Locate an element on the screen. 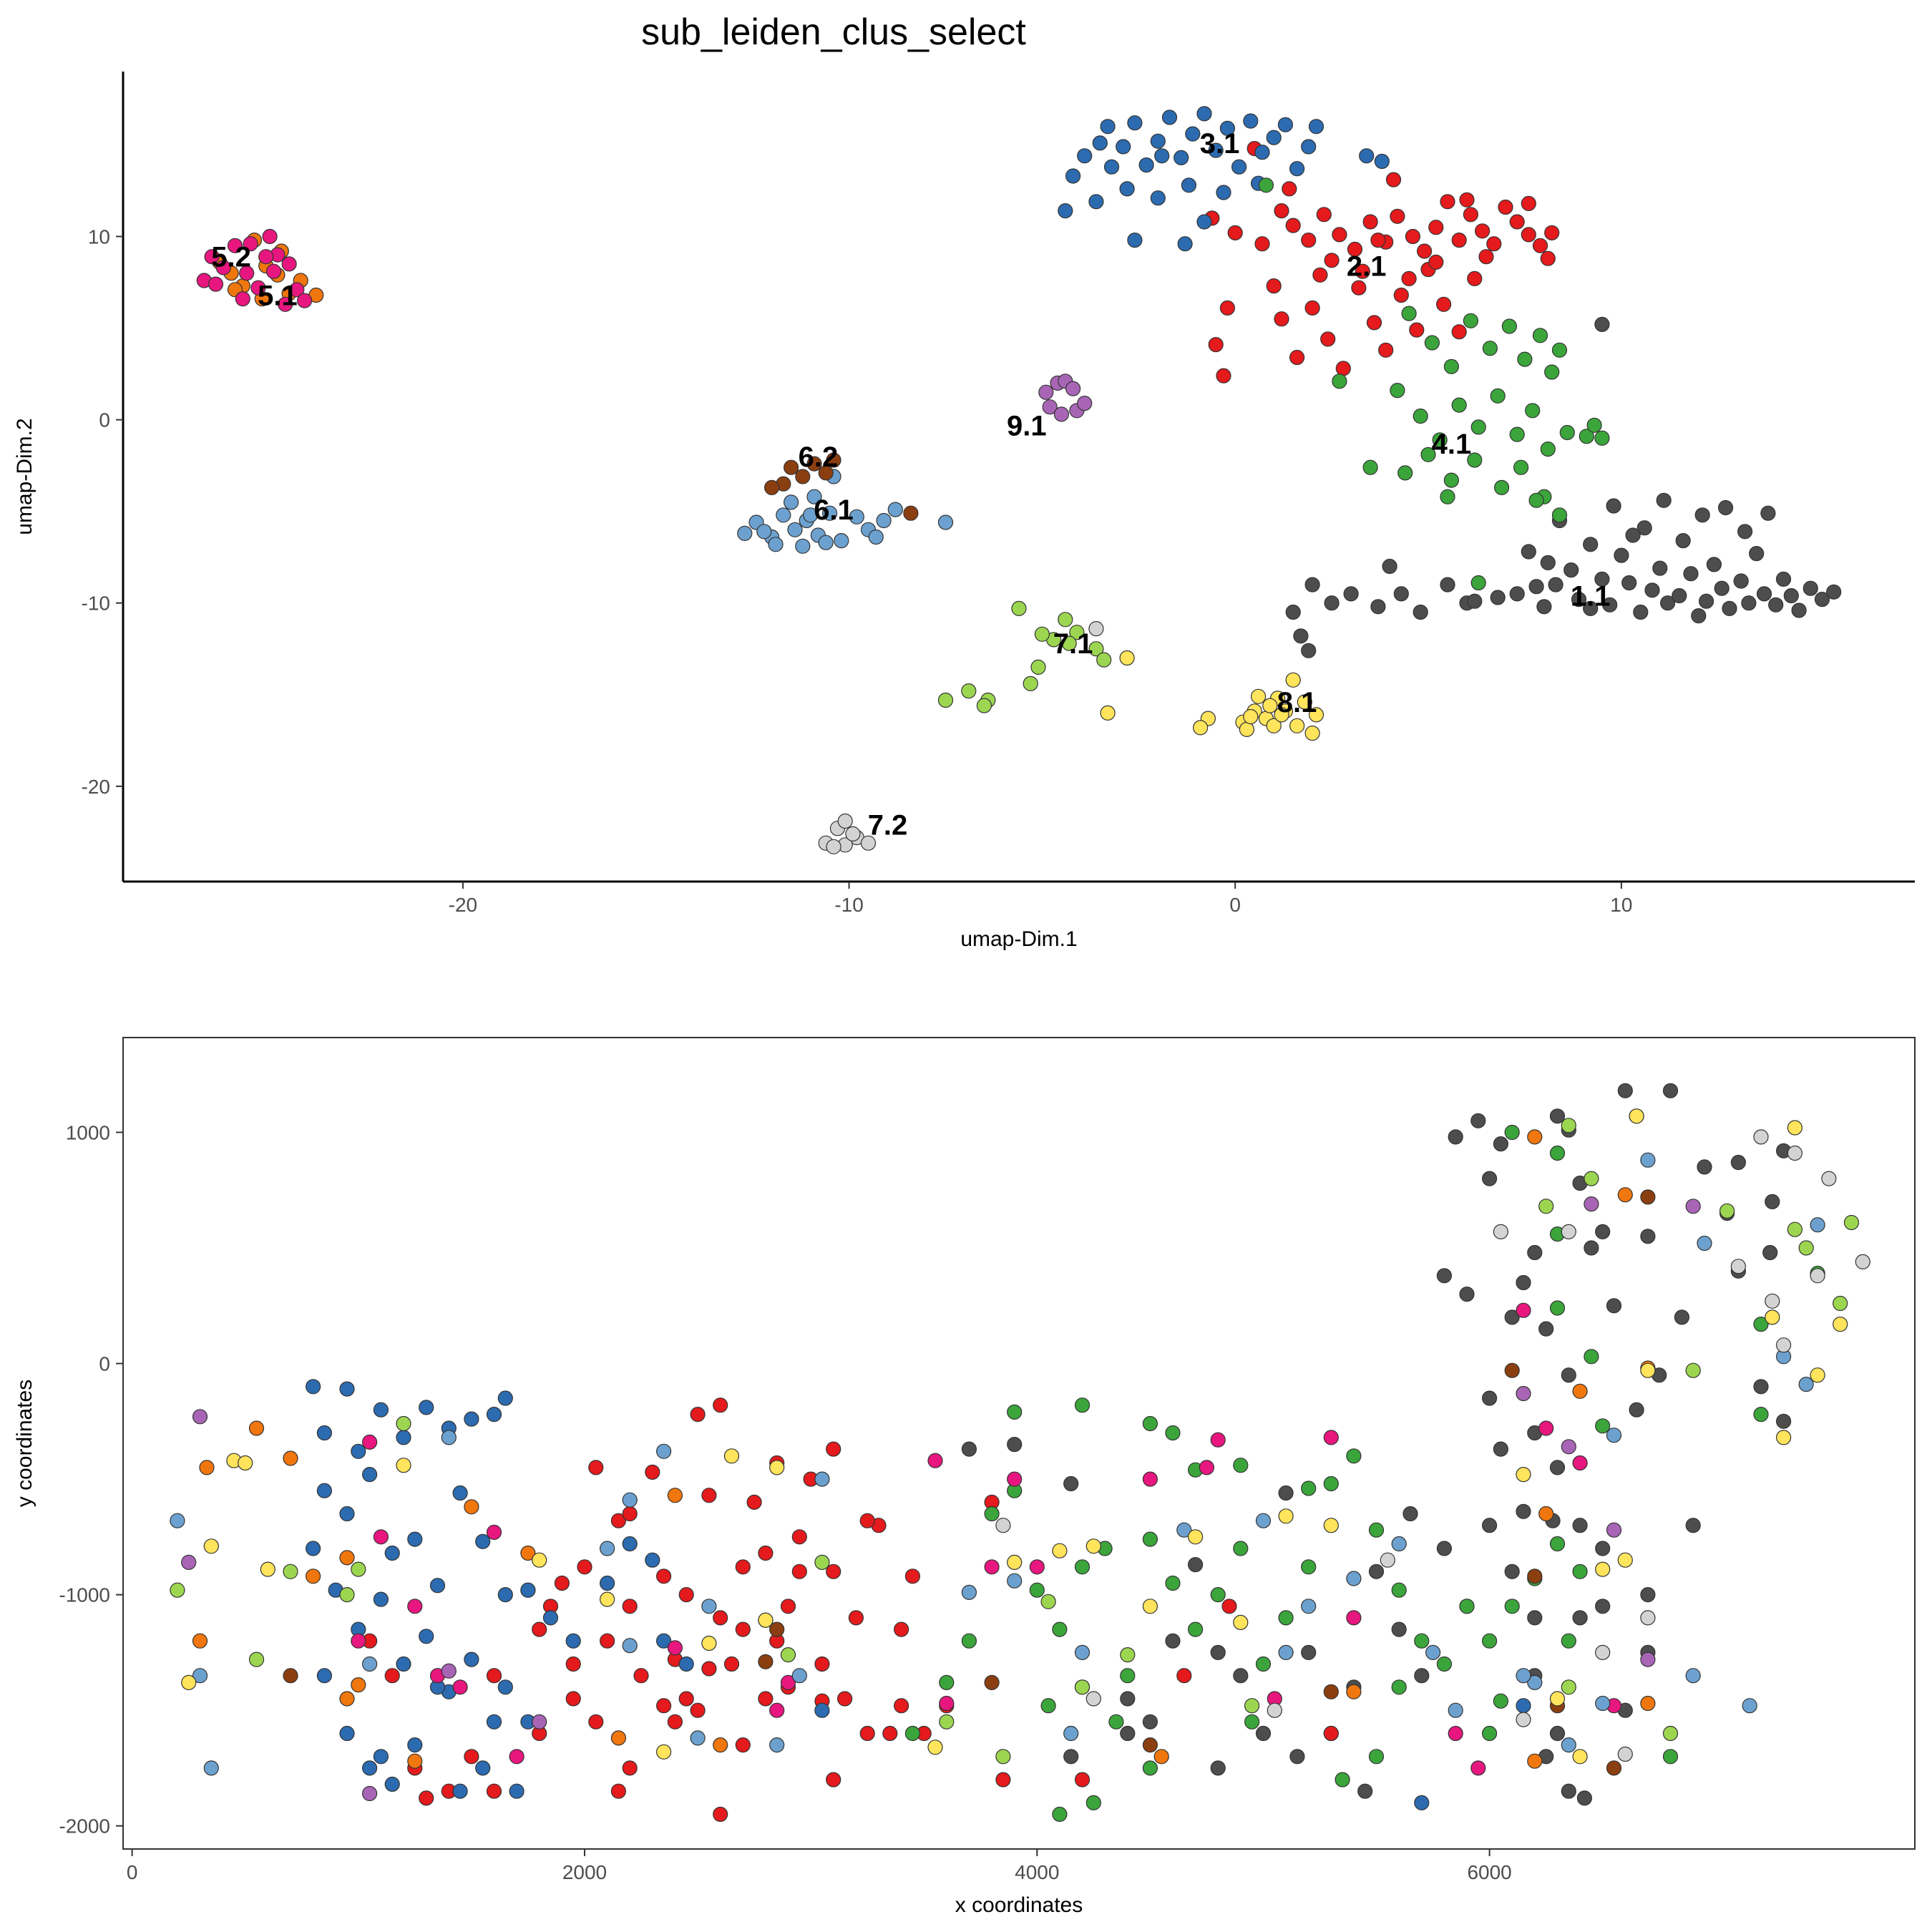 This screenshot has width=1932, height=1932. spatial-point-6.2 is located at coordinates (766, 1661).